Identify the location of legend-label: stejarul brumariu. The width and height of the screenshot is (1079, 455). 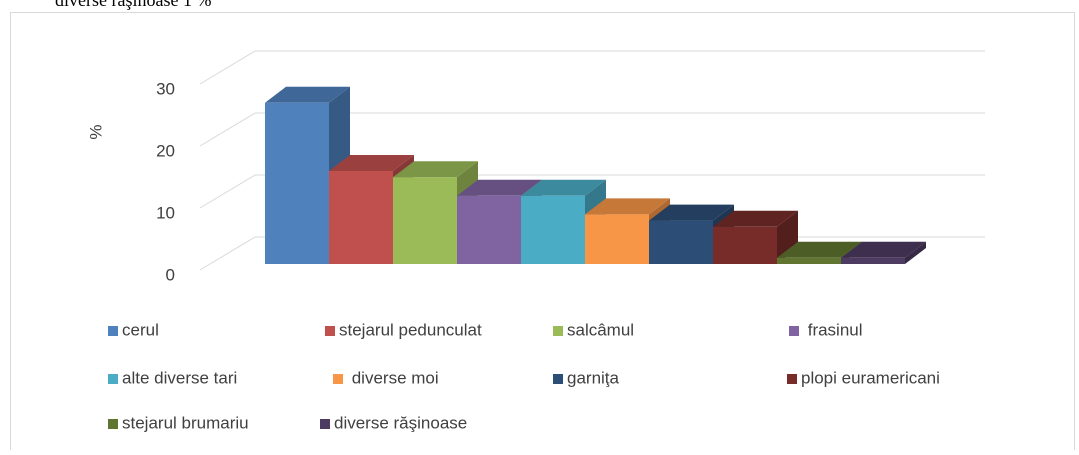
(185, 422).